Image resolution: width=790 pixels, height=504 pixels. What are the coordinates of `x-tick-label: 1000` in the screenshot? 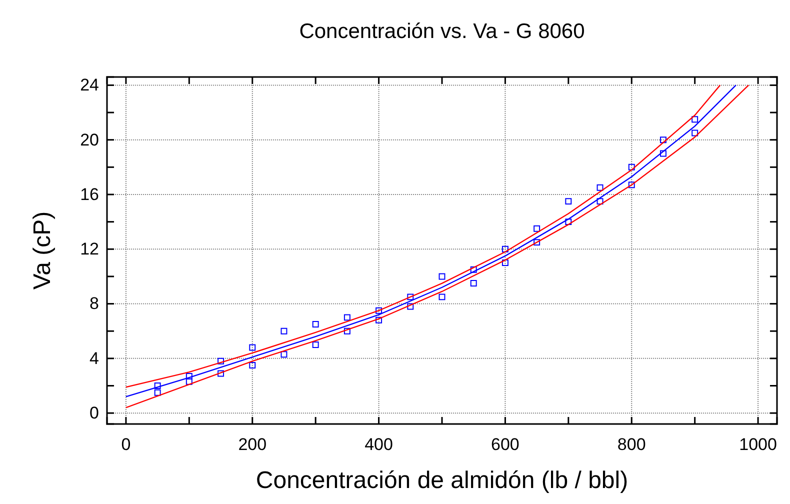 It's located at (758, 444).